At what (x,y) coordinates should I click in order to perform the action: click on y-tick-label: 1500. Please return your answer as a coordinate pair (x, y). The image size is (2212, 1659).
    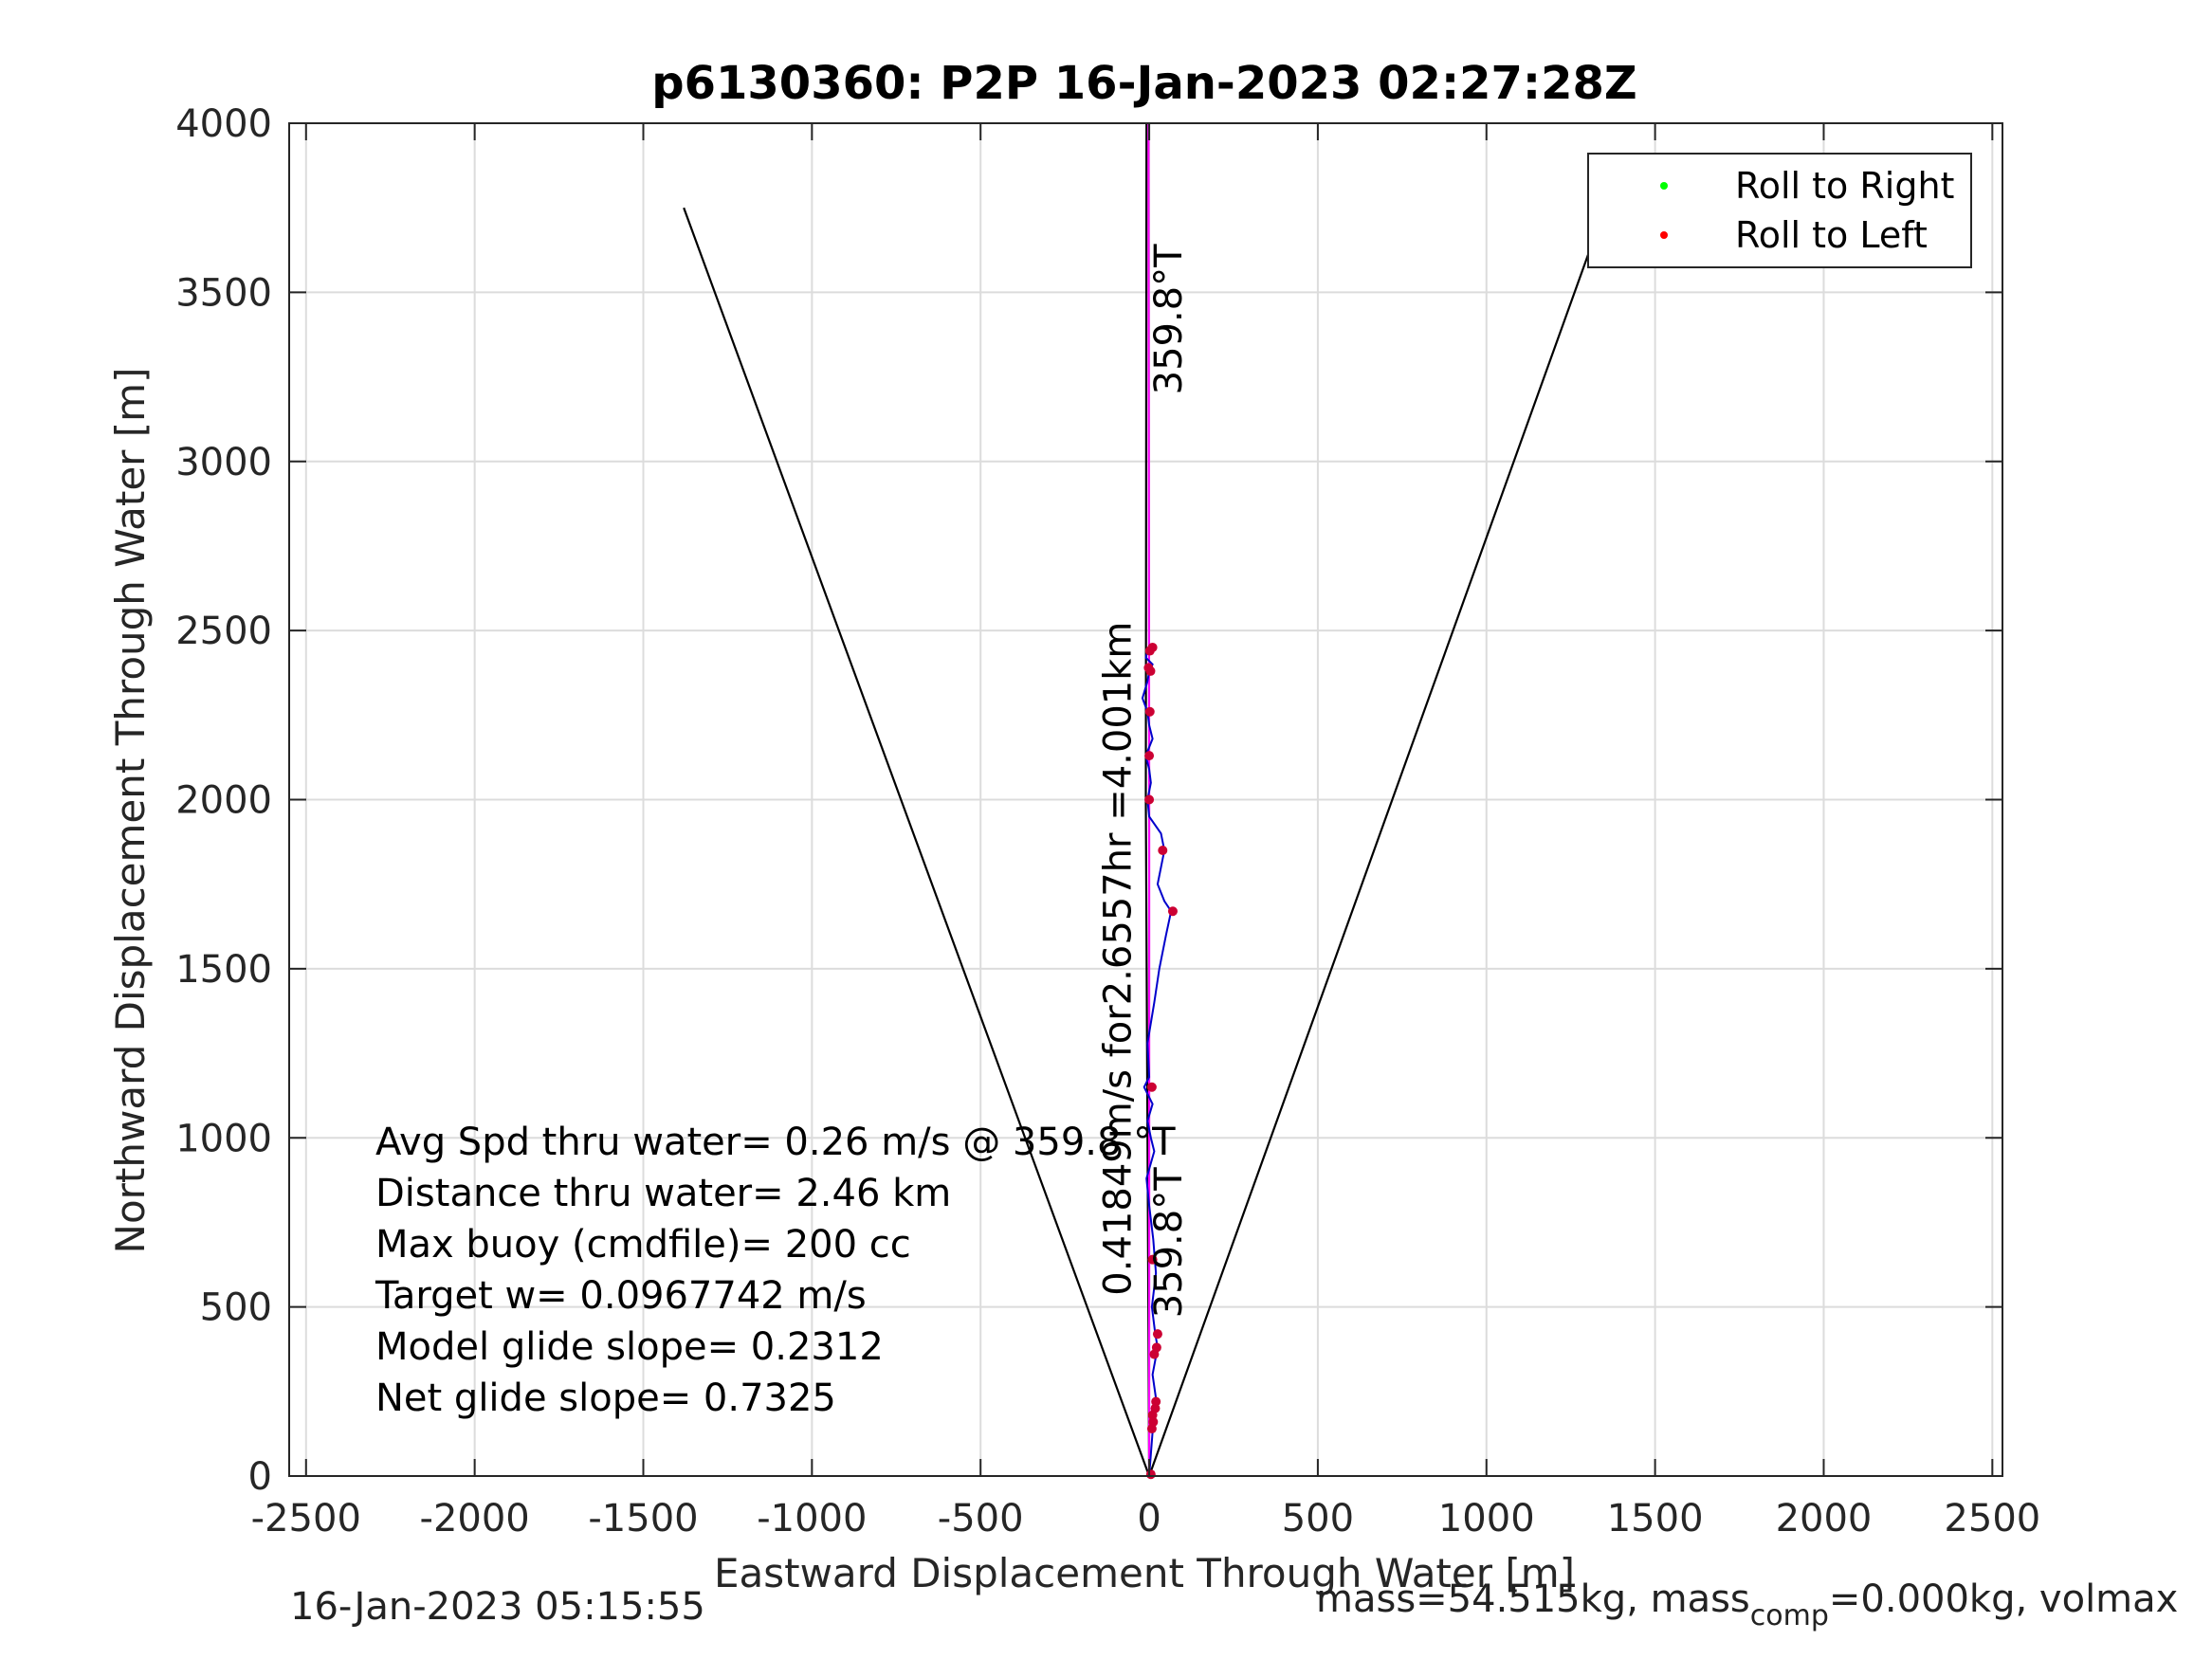
    Looking at the image, I should click on (223, 970).